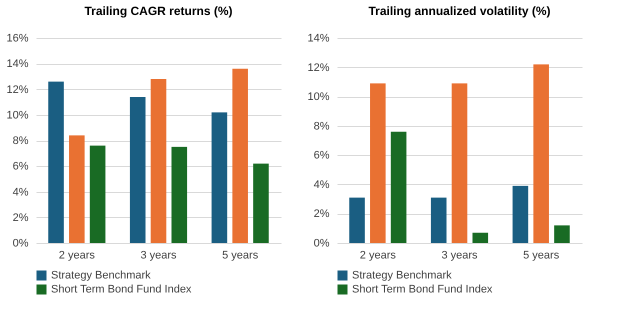 The height and width of the screenshot is (331, 621). Describe the element at coordinates (17, 38) in the screenshot. I see `y-tick-label: 16%` at that location.